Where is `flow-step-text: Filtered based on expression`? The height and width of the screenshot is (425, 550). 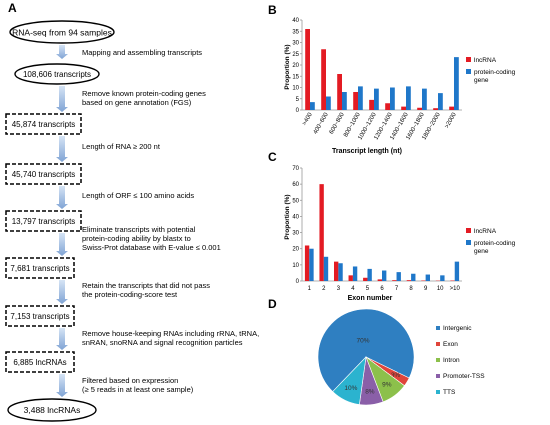
flow-step-text: Filtered based on expression is located at coordinates (130, 380).